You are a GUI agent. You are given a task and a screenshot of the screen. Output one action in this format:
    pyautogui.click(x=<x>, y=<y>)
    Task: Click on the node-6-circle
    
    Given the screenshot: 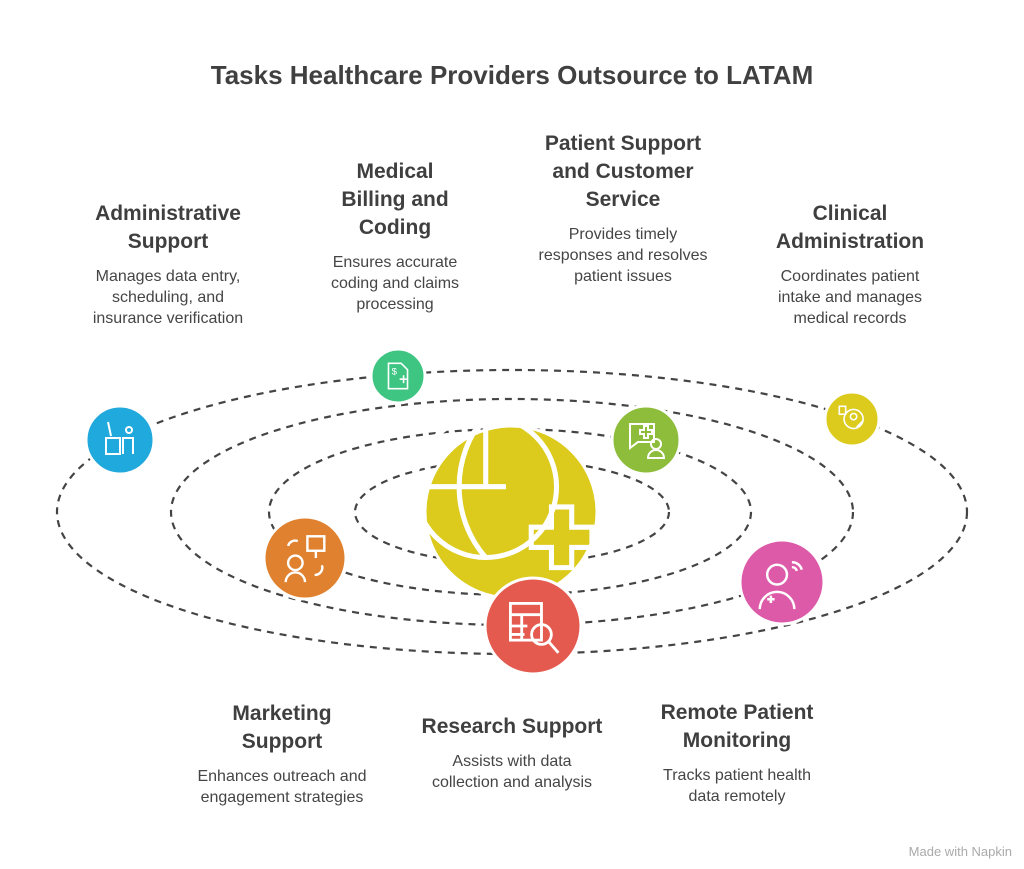 What is the action you would take?
    pyautogui.click(x=533, y=626)
    